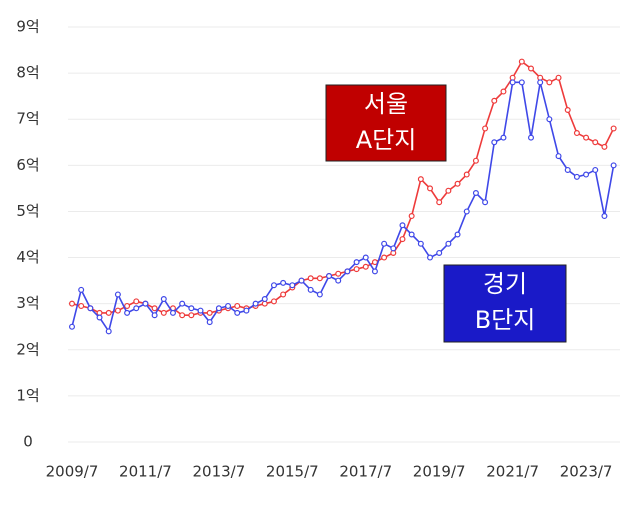 This screenshot has width=640, height=506. What do you see at coordinates (28, 442) in the screenshot?
I see `y-tick-label: 0` at bounding box center [28, 442].